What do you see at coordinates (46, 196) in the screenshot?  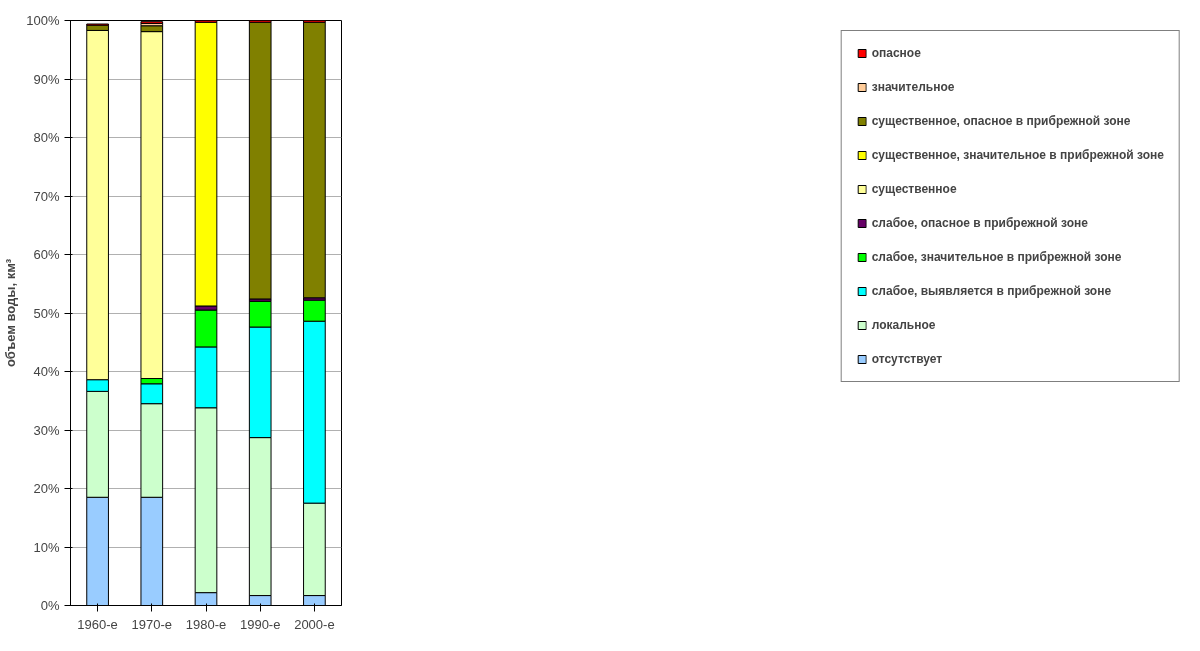 I see `y-tick-label: 70%` at bounding box center [46, 196].